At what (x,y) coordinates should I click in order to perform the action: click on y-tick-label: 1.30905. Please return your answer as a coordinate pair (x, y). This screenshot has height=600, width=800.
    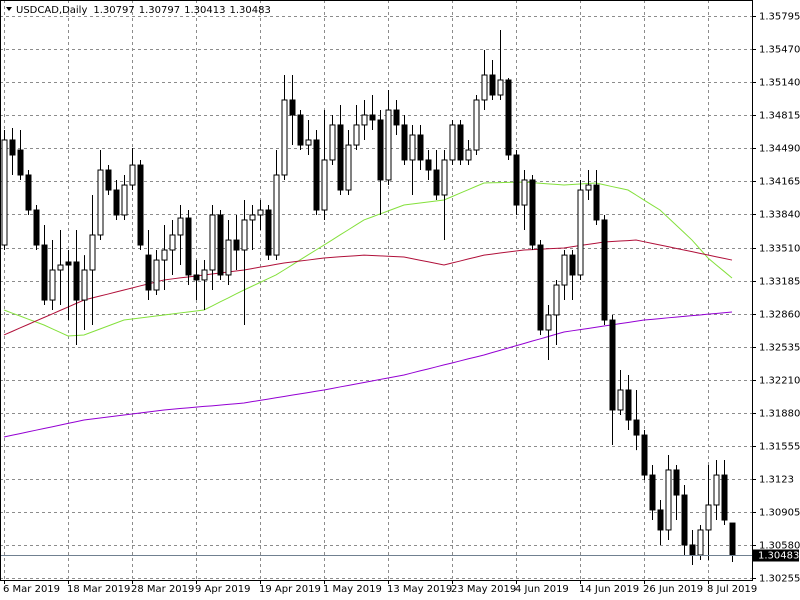
    Looking at the image, I should click on (779, 513).